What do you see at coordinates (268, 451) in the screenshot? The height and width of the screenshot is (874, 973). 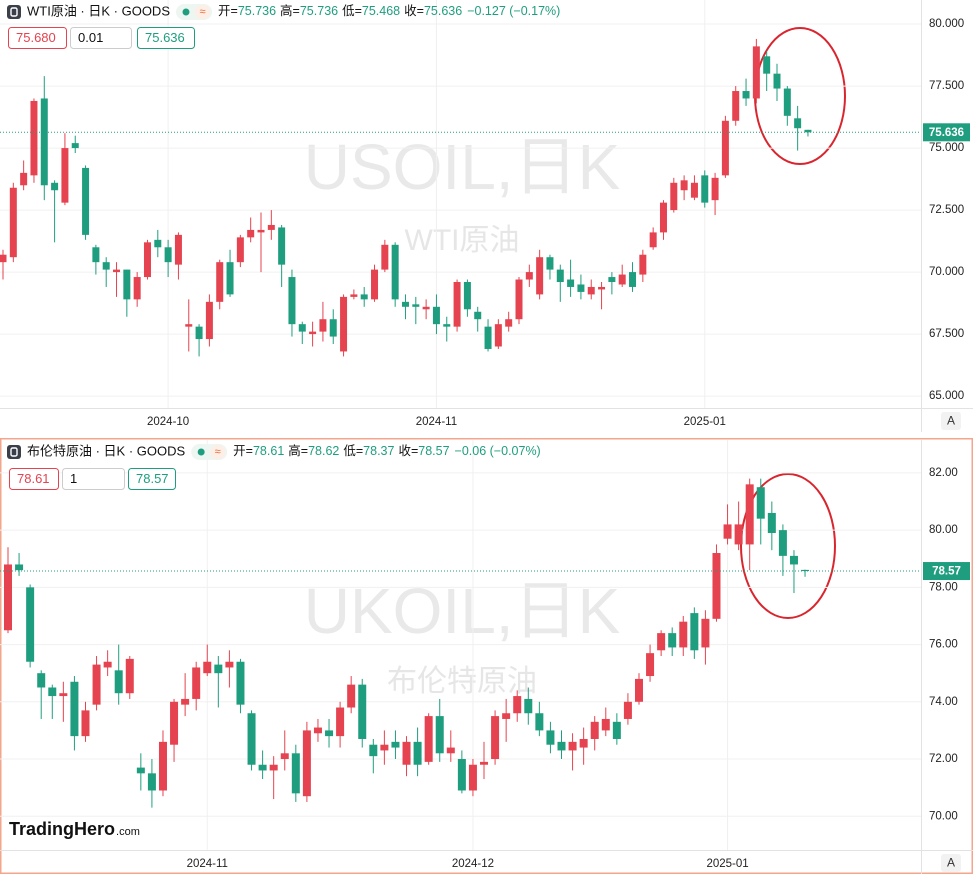 I see `ohlc-value: 78.61` at bounding box center [268, 451].